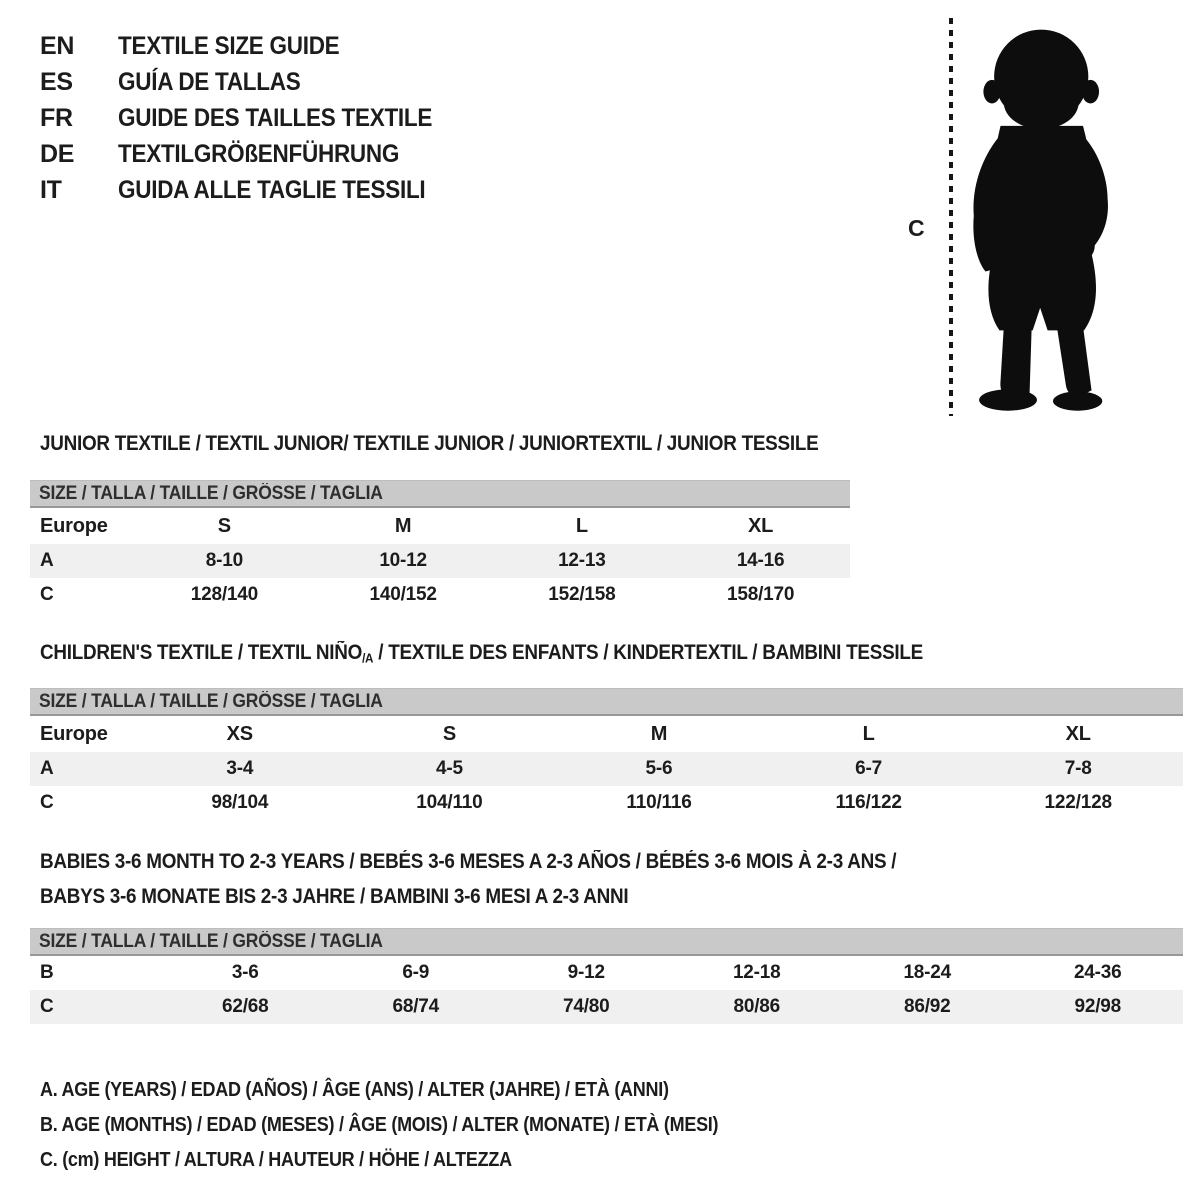 The width and height of the screenshot is (1200, 1200). What do you see at coordinates (1098, 1006) in the screenshot?
I see `value-cell: 92/98` at bounding box center [1098, 1006].